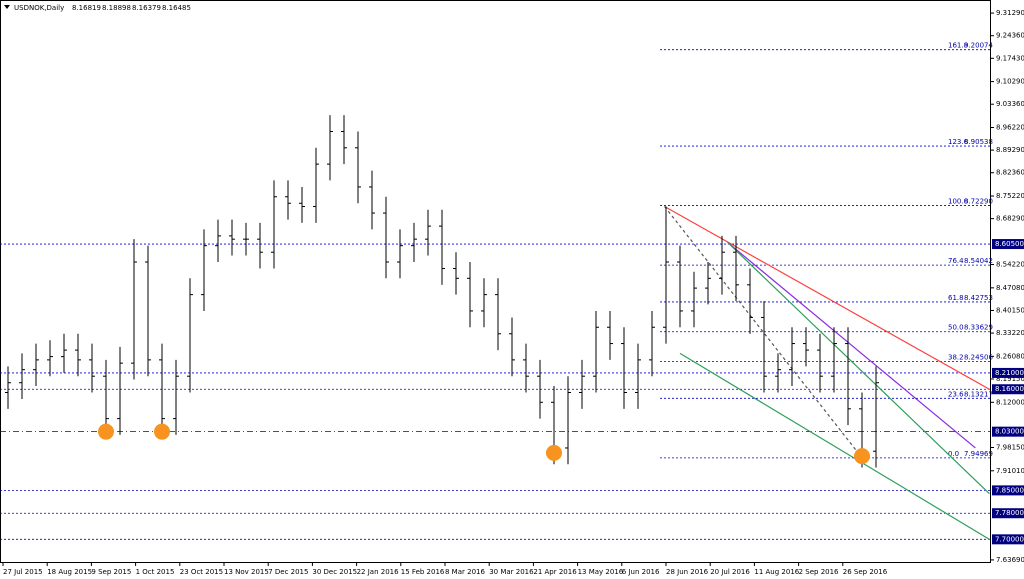 The width and height of the screenshot is (1024, 579). Describe the element at coordinates (978, 328) in the screenshot. I see `fibo-price: 8.33629` at that location.